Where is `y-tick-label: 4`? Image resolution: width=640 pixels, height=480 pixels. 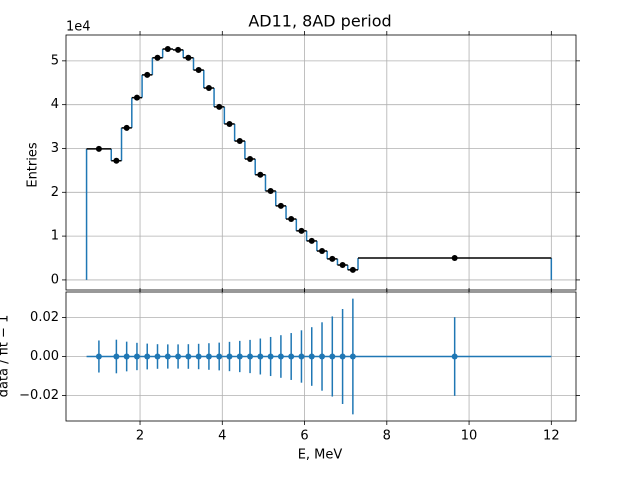
y-tick-label: 4 is located at coordinates (55, 104).